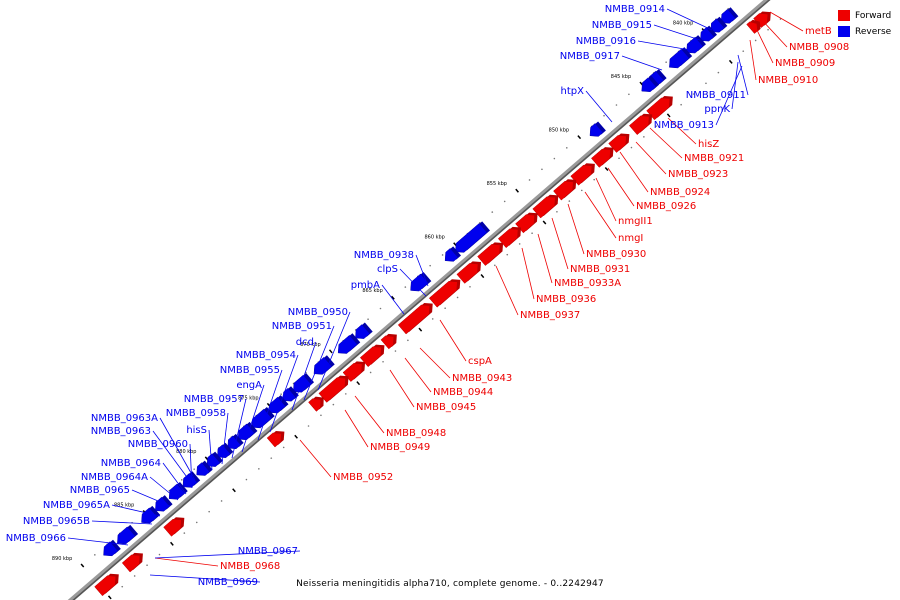 The width and height of the screenshot is (900, 600). Describe the element at coordinates (446, 407) in the screenshot. I see `forward-gene-label: NMBB_0945` at that location.